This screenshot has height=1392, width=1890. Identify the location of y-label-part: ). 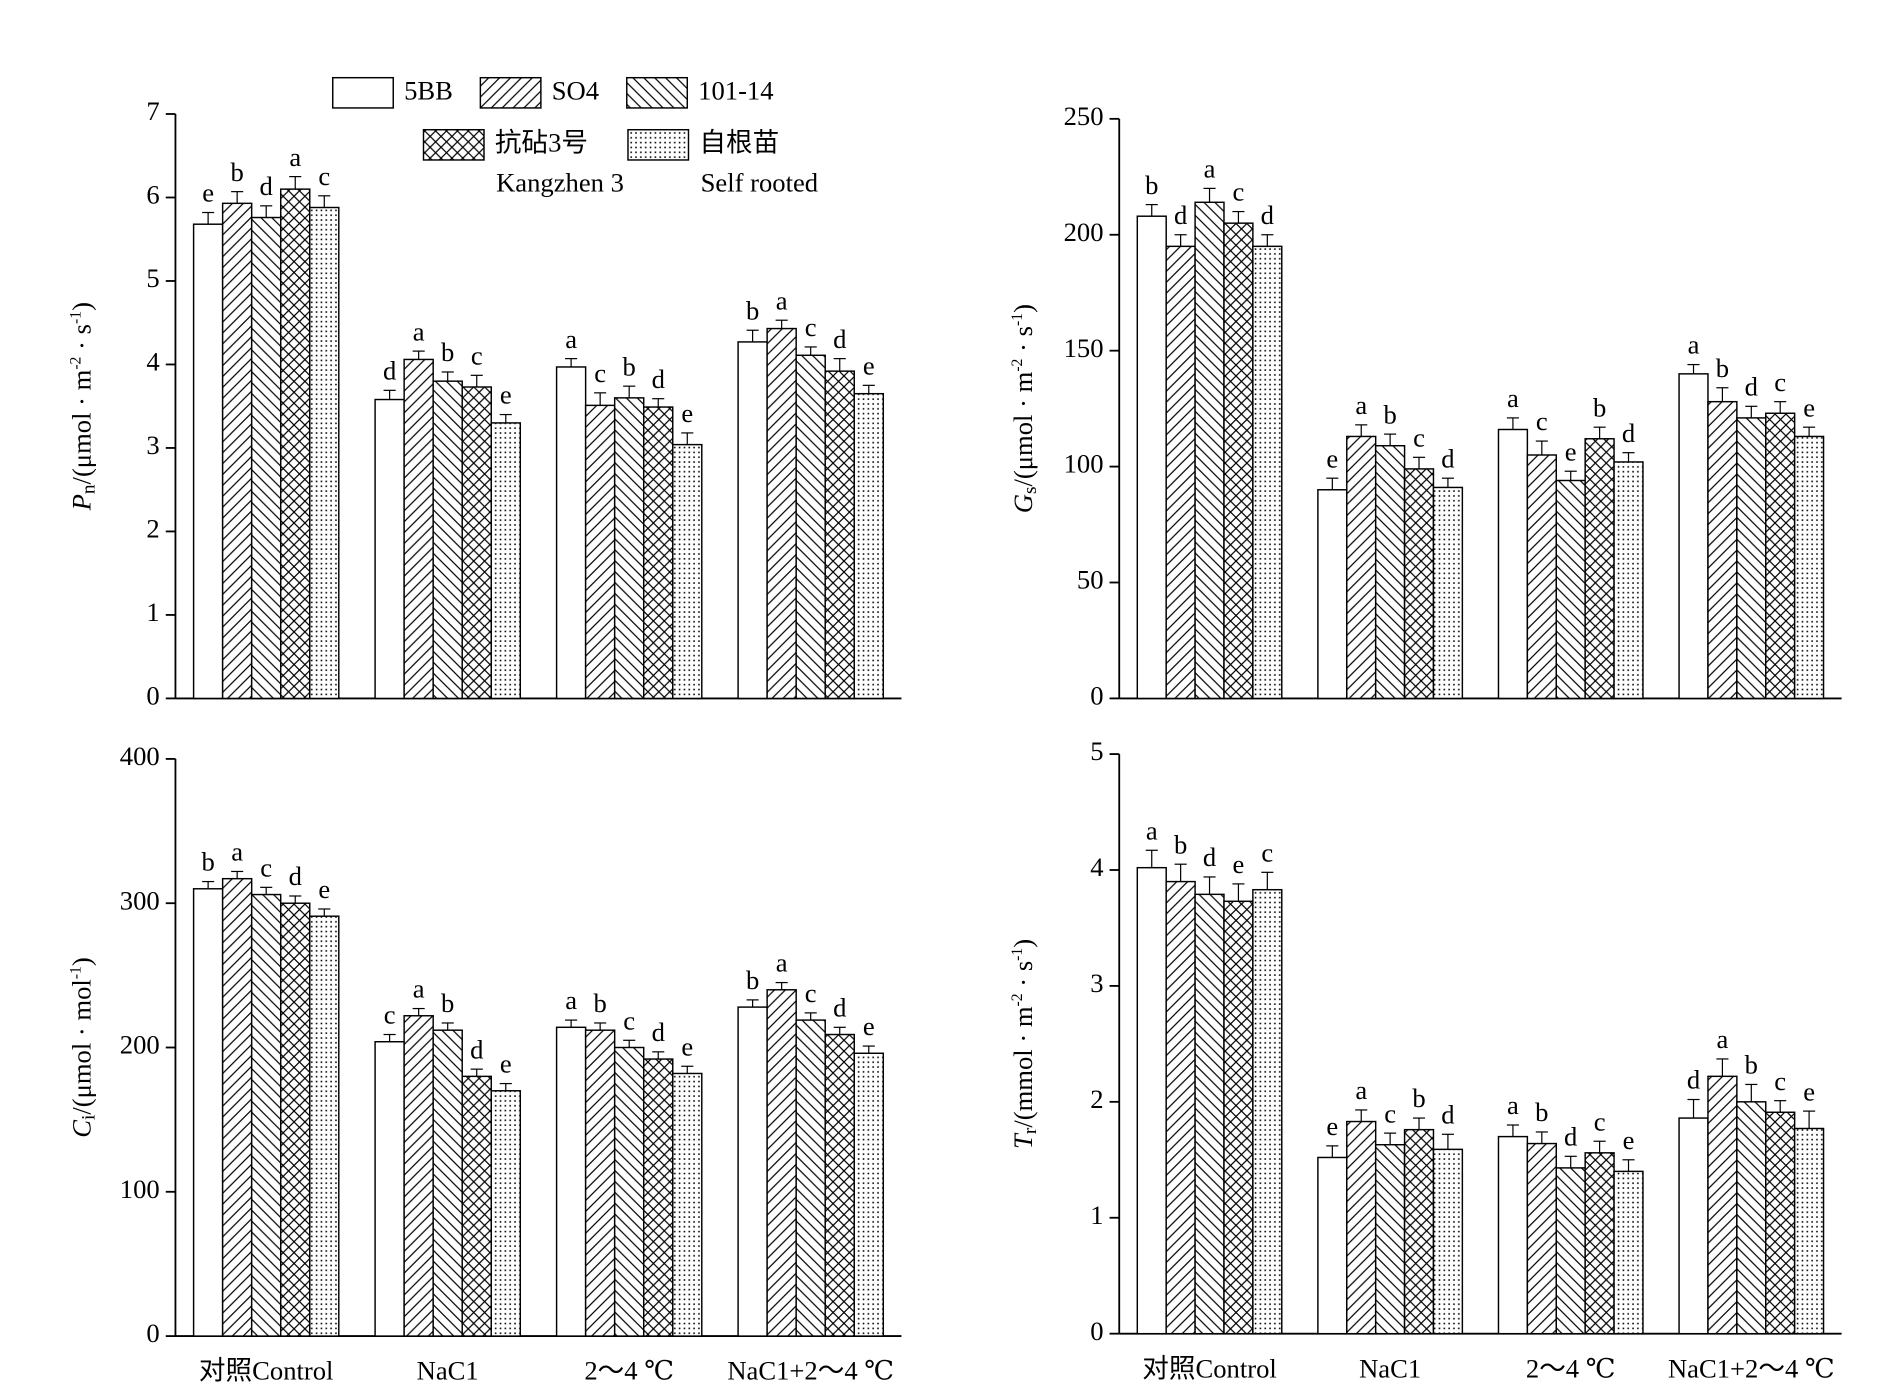
(82, 961).